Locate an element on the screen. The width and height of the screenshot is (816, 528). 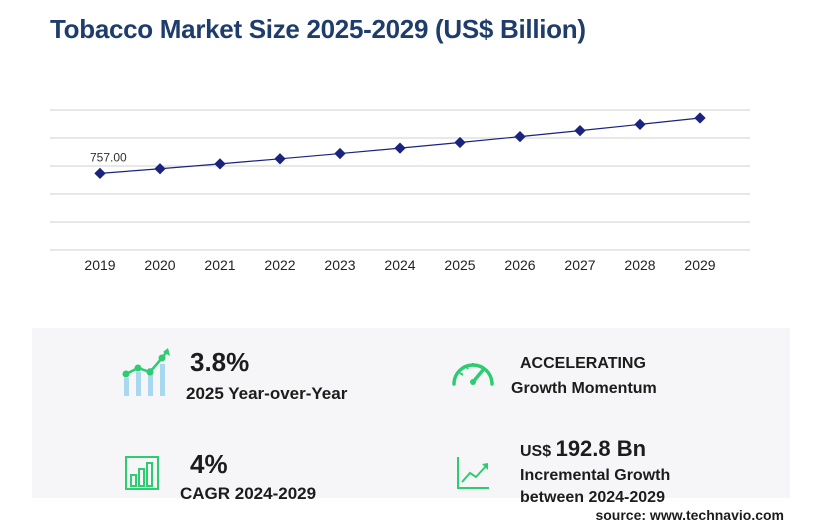
x-tick-label: 2024 is located at coordinates (399, 265).